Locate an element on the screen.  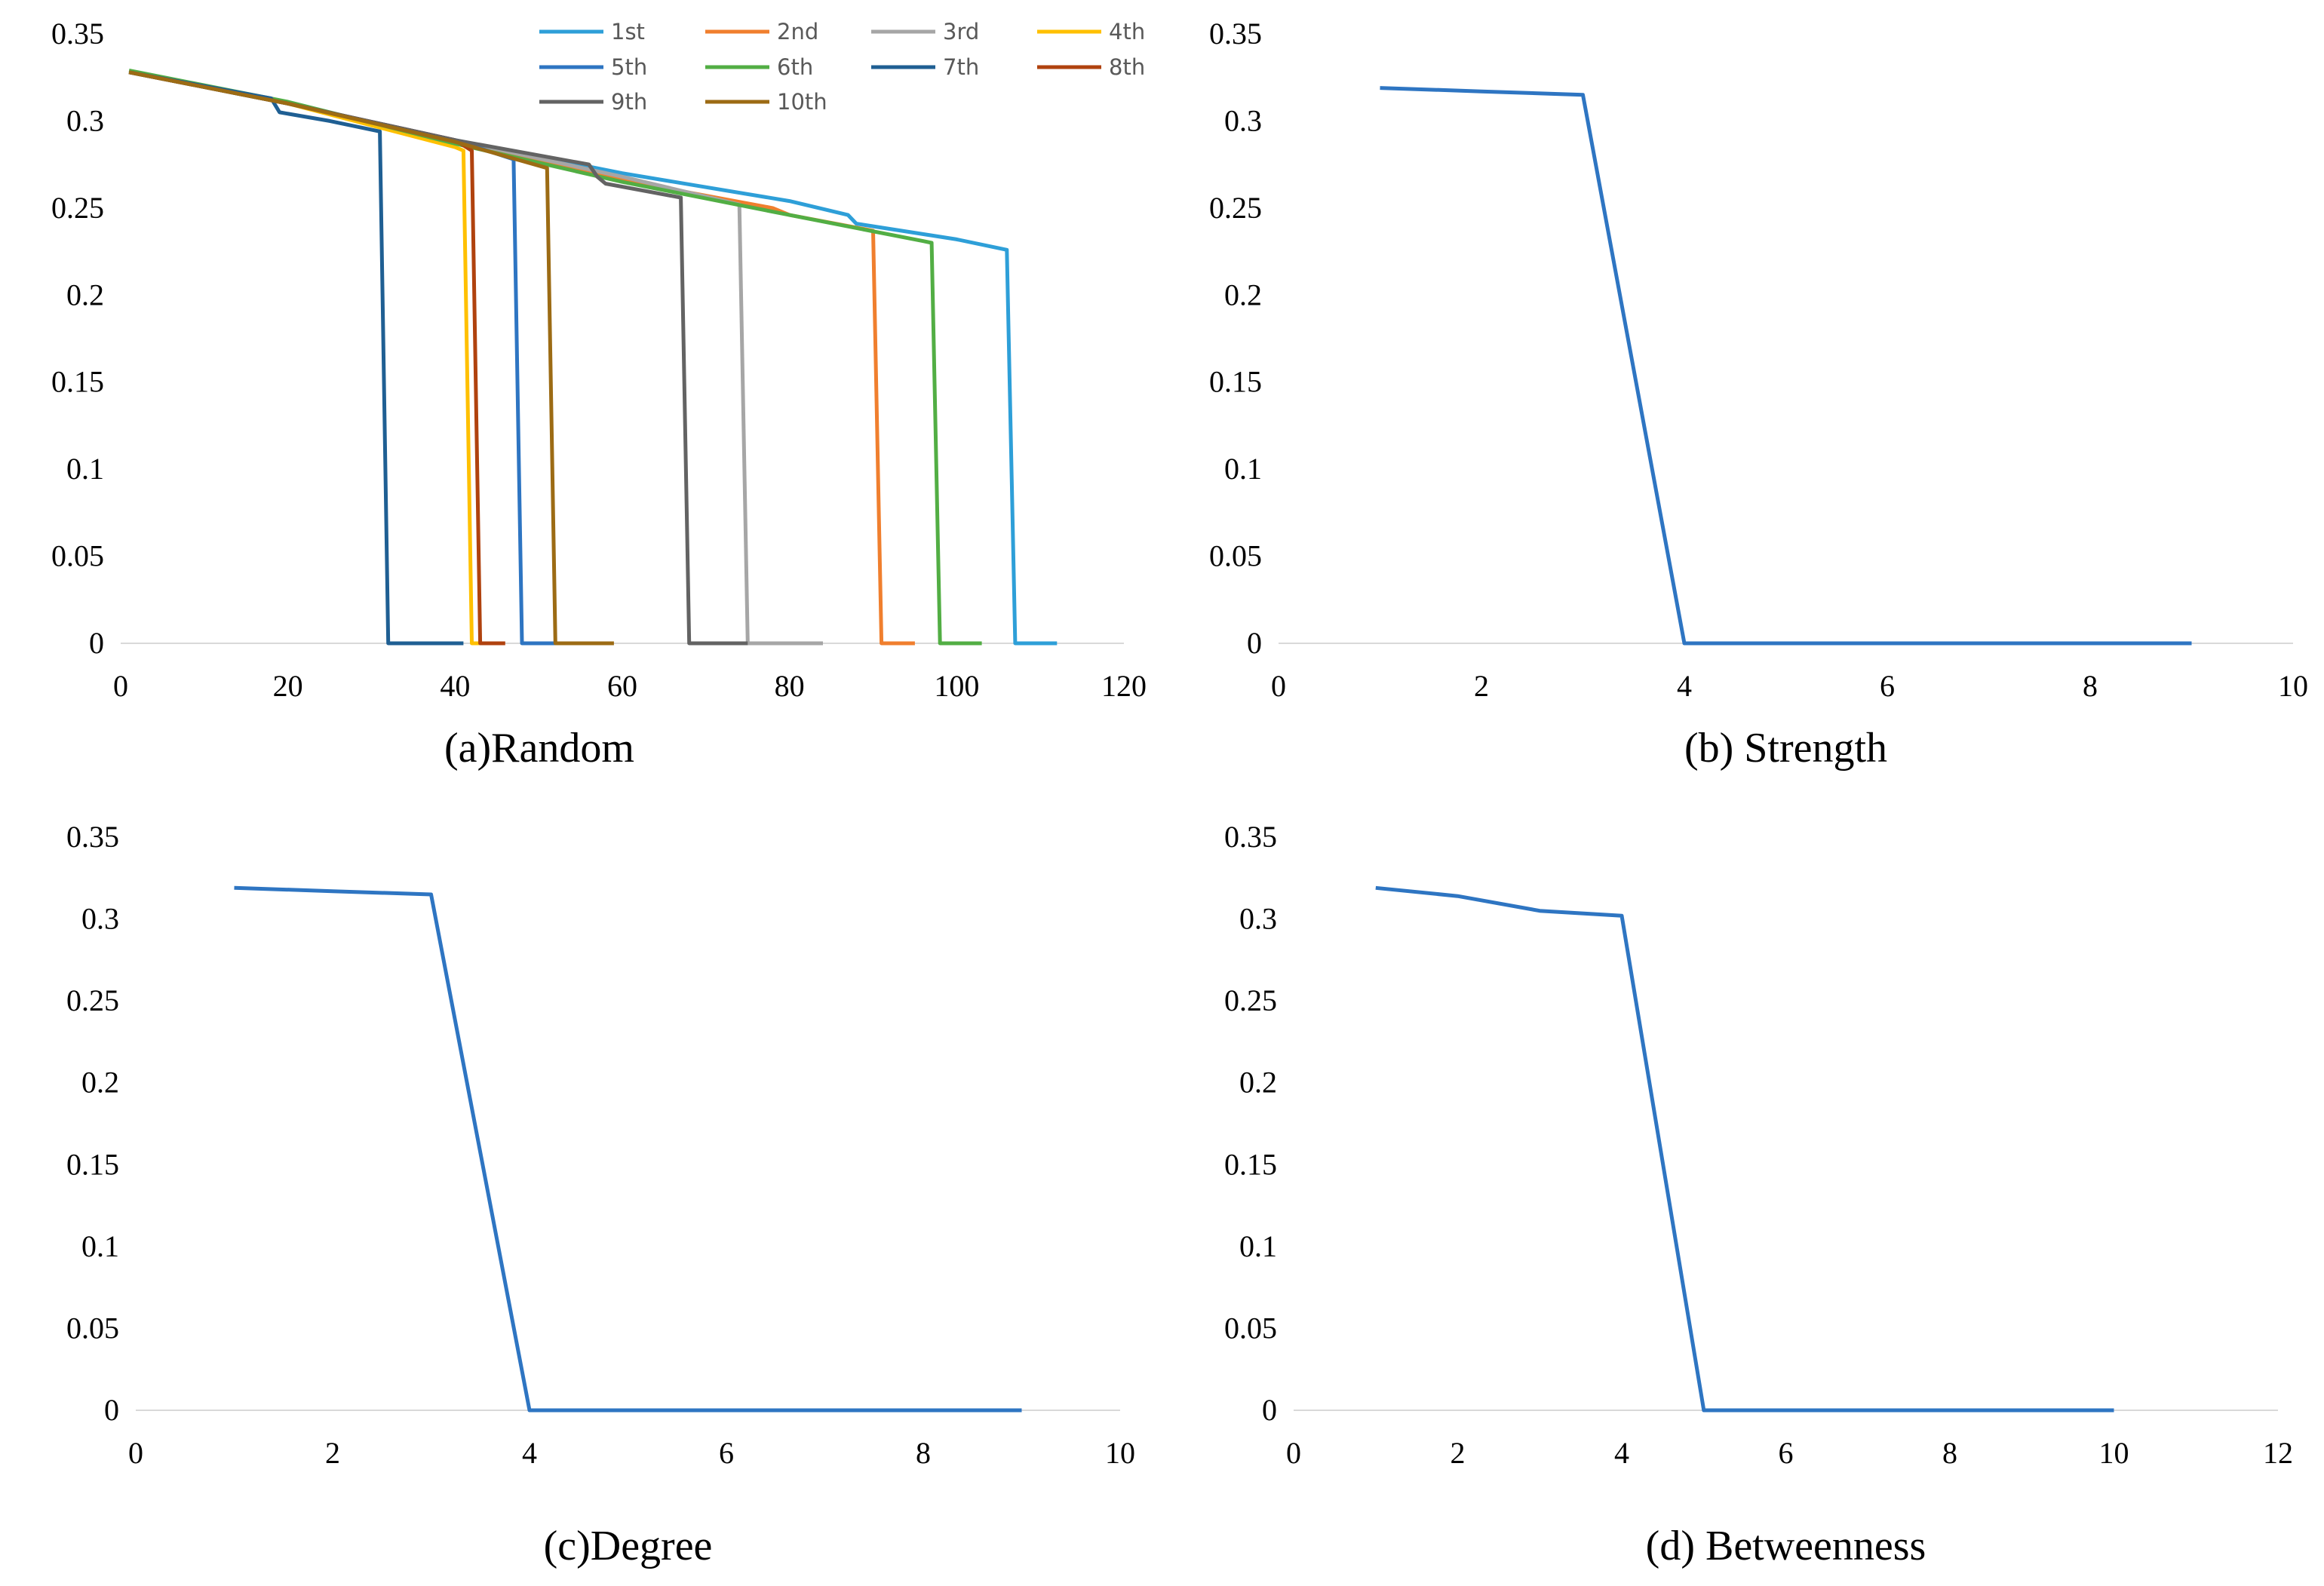
series-line-4th is located at coordinates (308, 358).